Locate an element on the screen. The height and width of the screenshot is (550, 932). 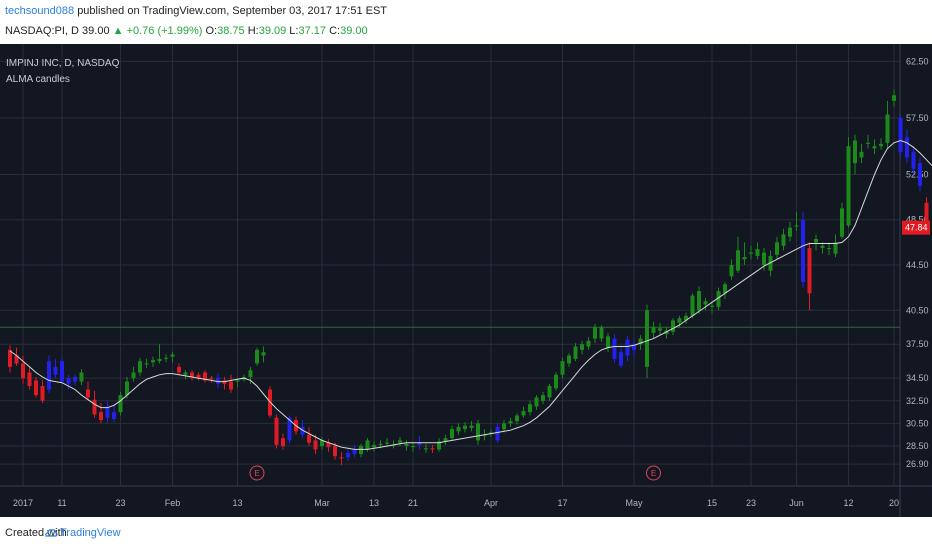
open-value: 38.75 is located at coordinates (231, 31).